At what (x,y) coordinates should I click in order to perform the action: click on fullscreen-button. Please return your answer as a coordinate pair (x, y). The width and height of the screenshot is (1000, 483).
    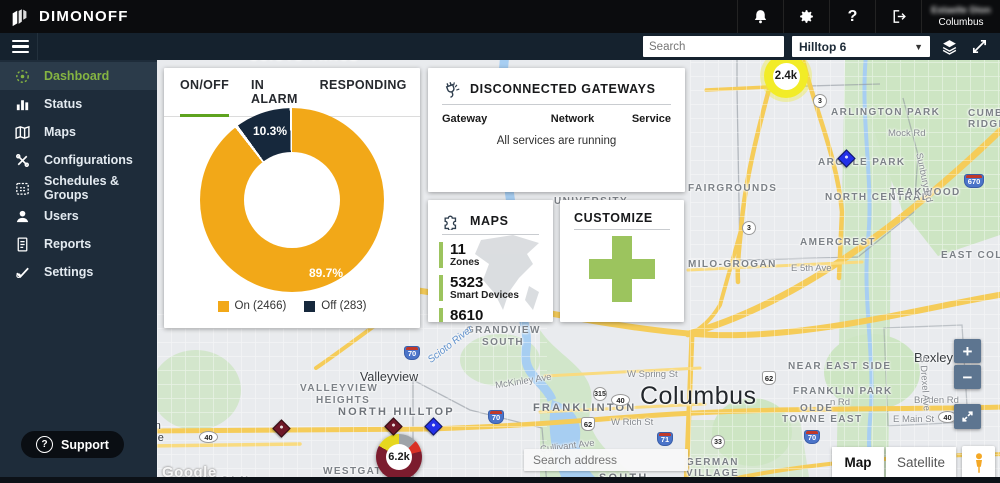
    Looking at the image, I should click on (979, 47).